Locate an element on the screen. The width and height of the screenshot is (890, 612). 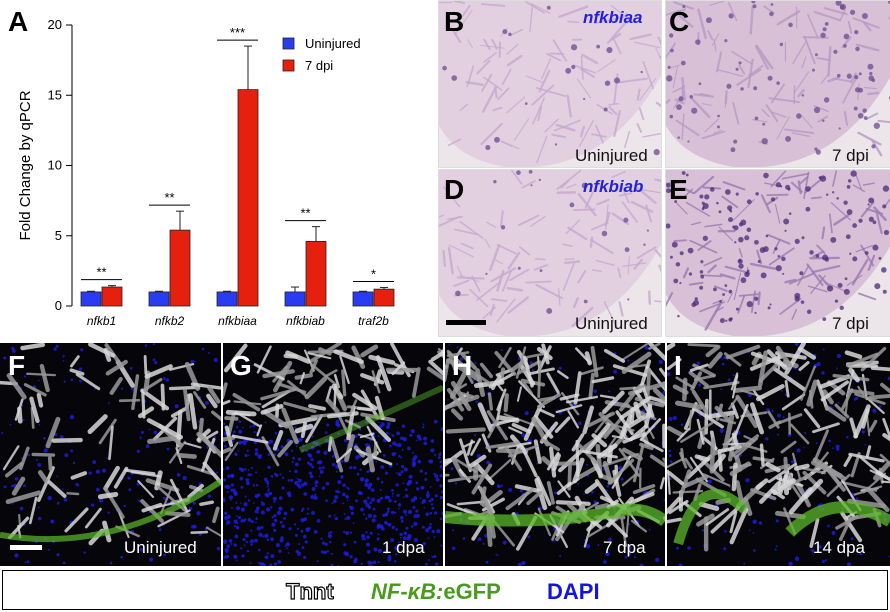
condition-label-c: 7 dpi is located at coordinates (850, 155).